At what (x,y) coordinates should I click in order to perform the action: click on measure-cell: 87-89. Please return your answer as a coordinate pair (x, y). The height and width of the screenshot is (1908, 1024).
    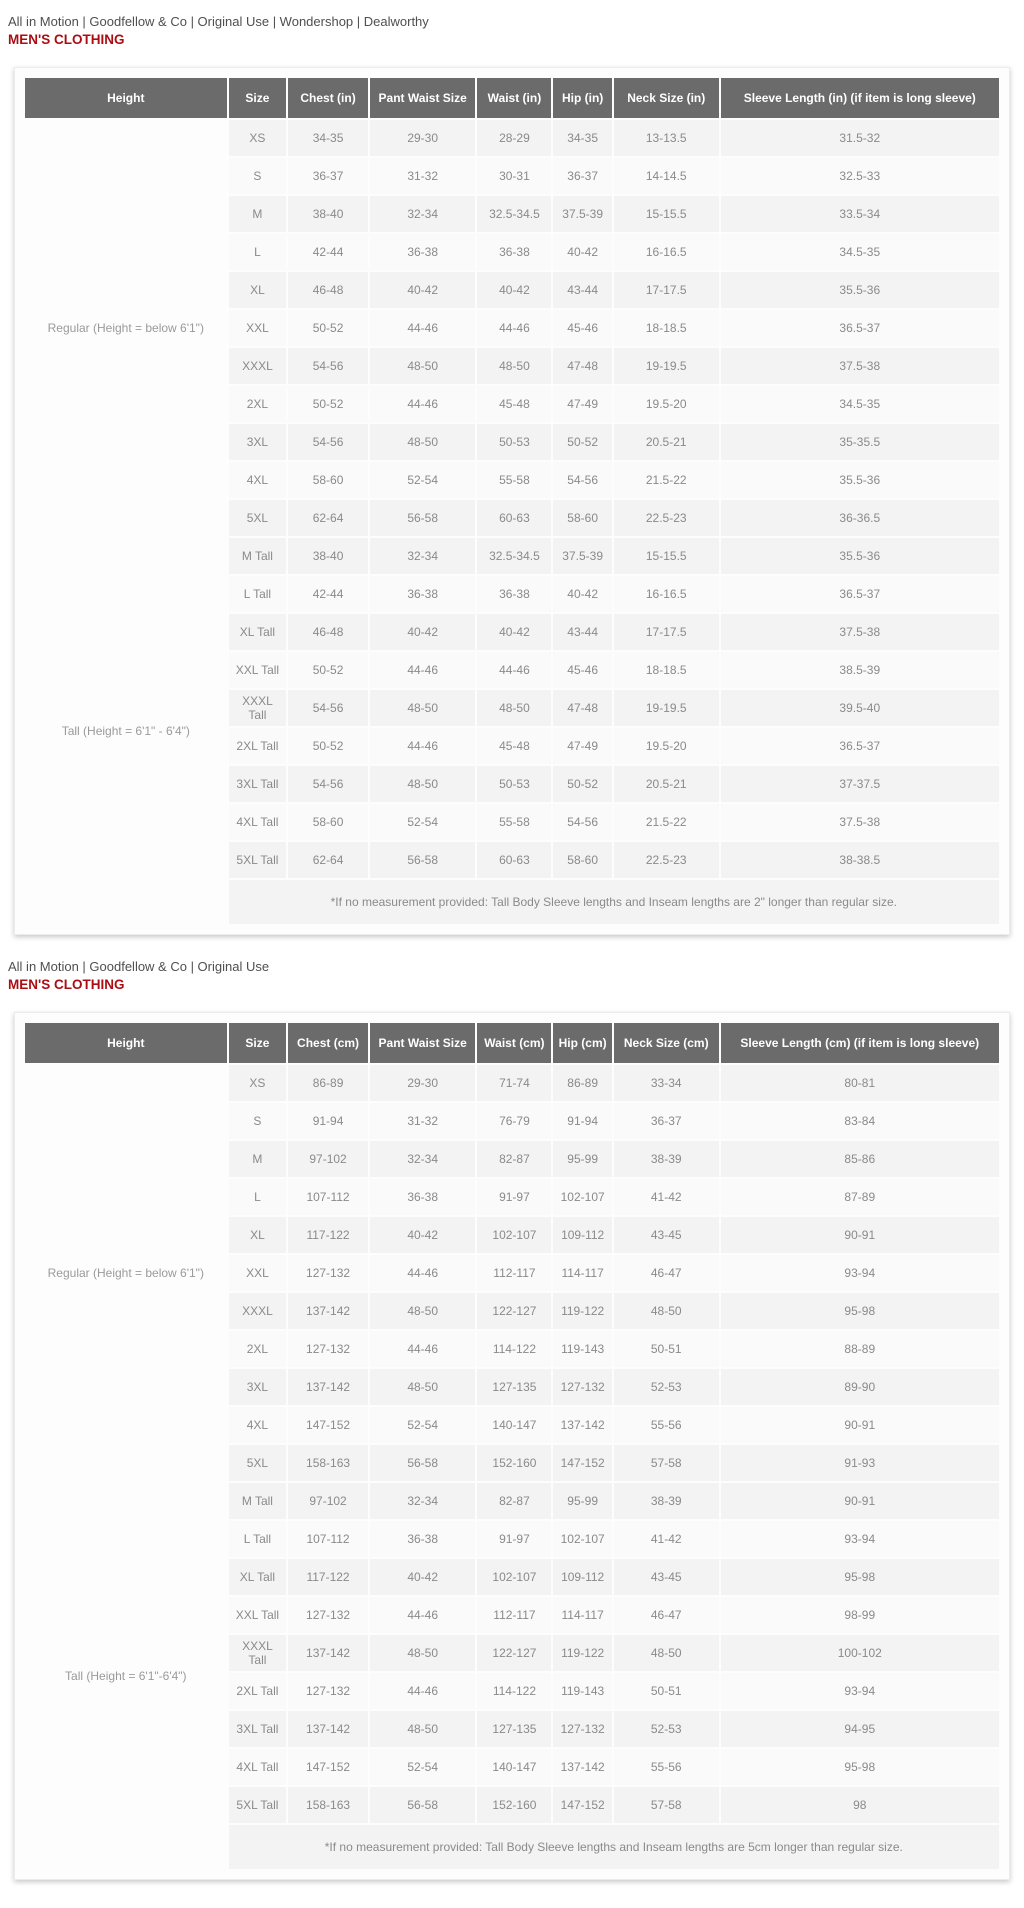
    Looking at the image, I should click on (859, 1197).